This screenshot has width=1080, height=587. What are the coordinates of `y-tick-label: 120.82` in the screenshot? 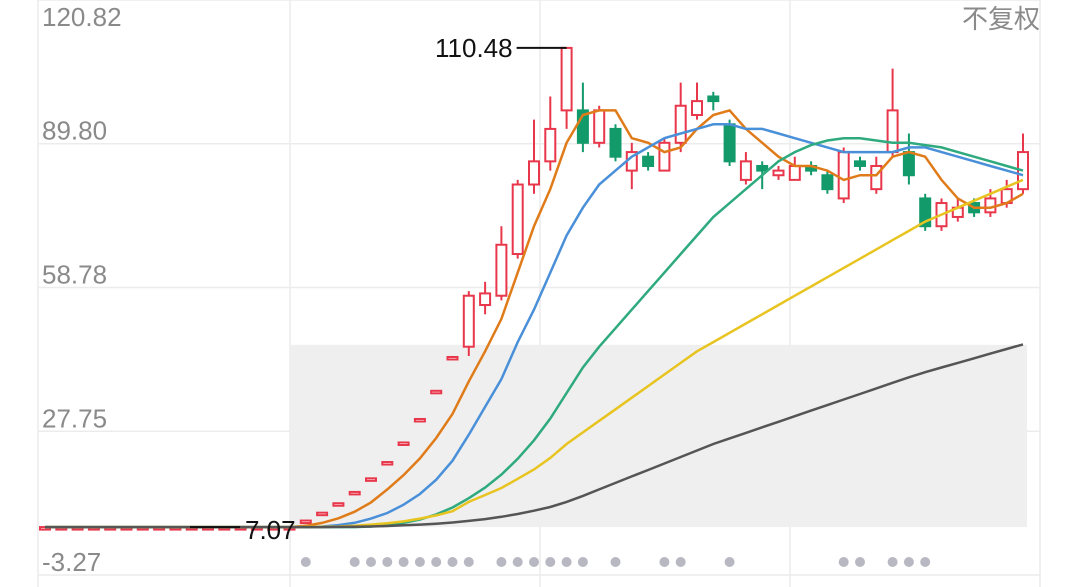 It's located at (82, 17).